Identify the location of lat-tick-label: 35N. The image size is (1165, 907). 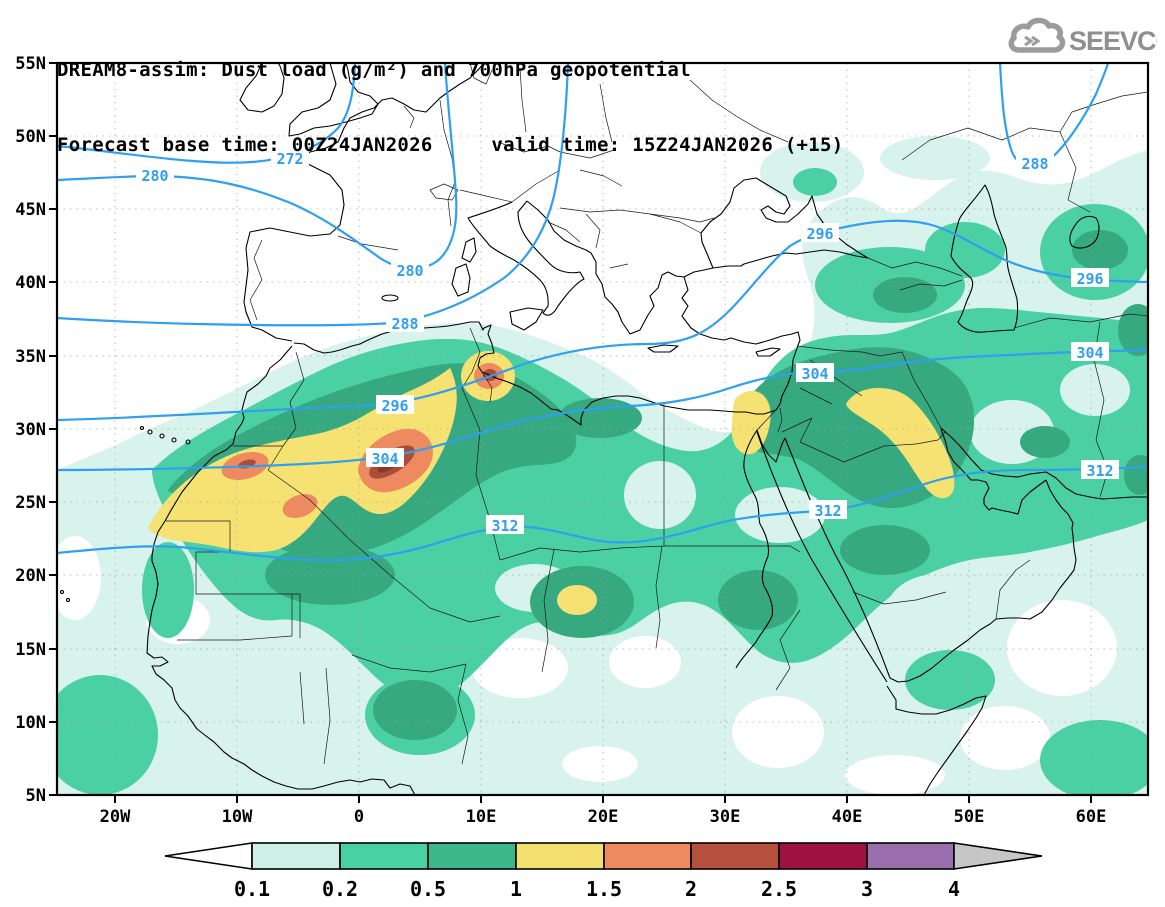
(30, 357).